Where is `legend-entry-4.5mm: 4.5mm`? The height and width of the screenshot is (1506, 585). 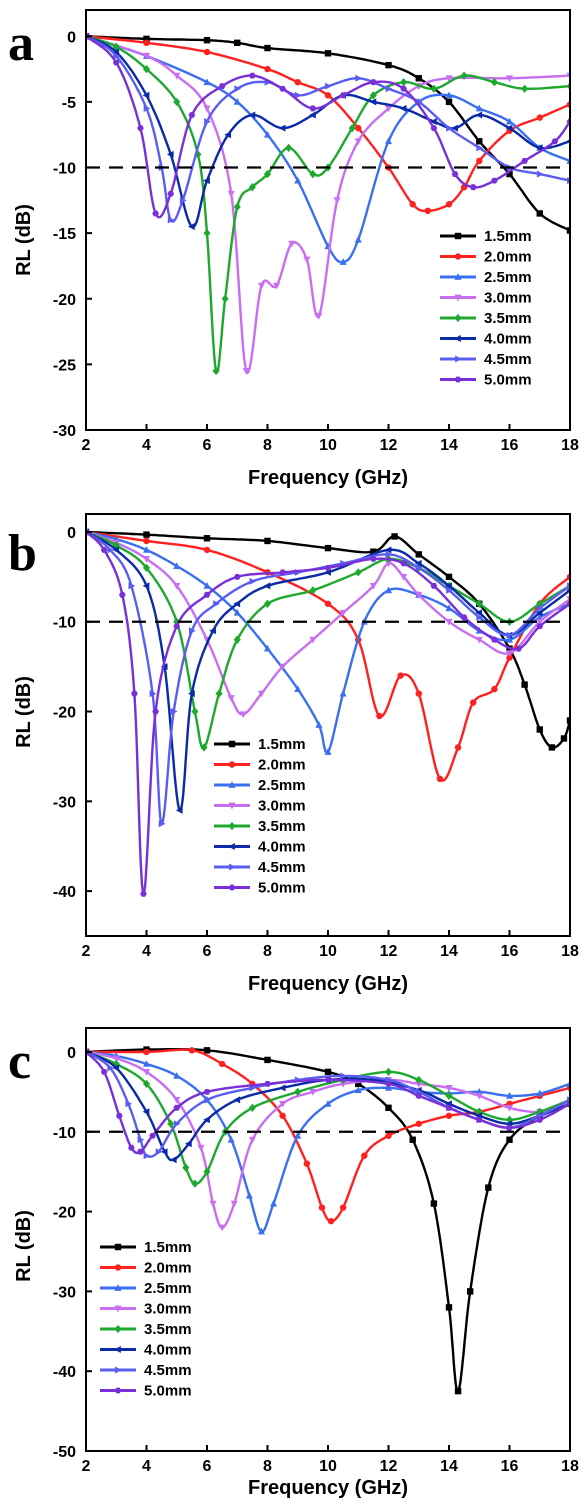
legend-entry-4.5mm: 4.5mm is located at coordinates (508, 359).